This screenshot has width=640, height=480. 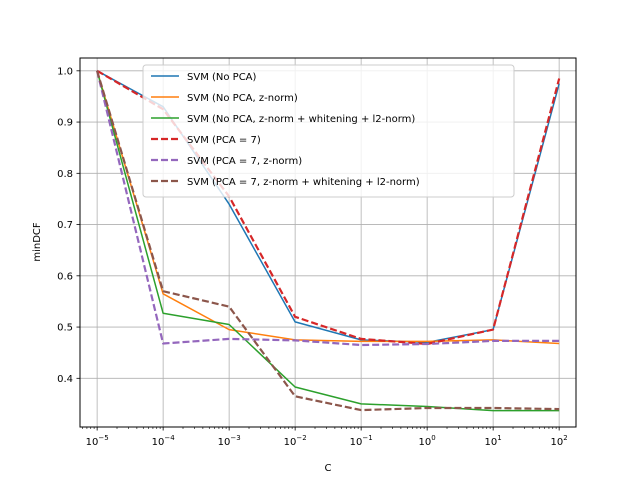 I want to click on y-tick-label: 0.8, so click(x=65, y=174).